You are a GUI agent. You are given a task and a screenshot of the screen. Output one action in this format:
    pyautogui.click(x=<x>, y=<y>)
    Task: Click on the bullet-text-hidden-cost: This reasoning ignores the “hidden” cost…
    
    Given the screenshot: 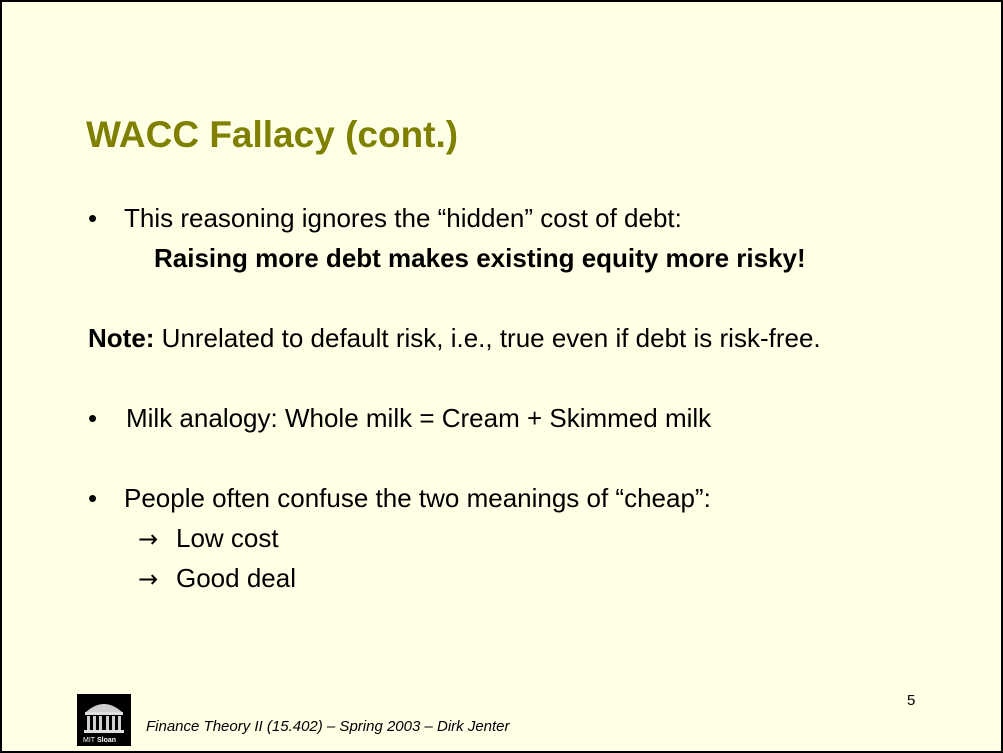 What is the action you would take?
    pyautogui.click(x=403, y=218)
    